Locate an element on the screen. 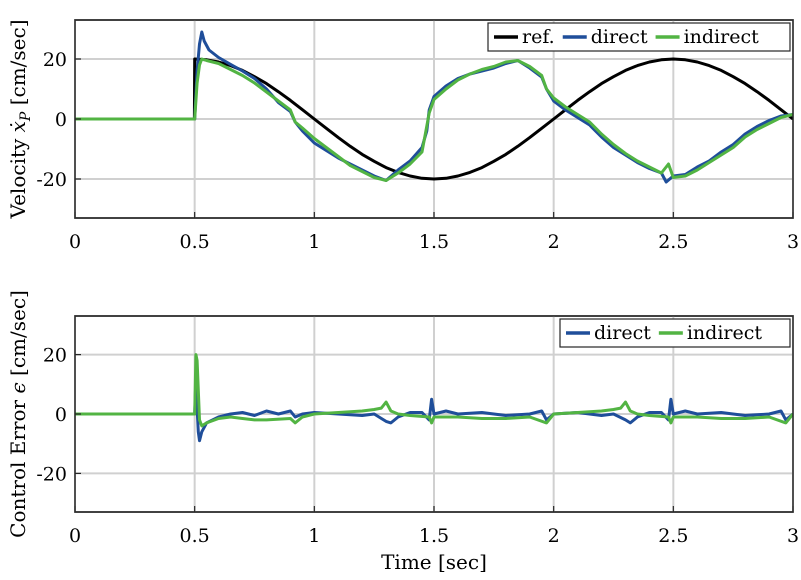 This screenshot has height=580, width=801. y-axis-label-variable: ẋ is located at coordinates (18, 126).